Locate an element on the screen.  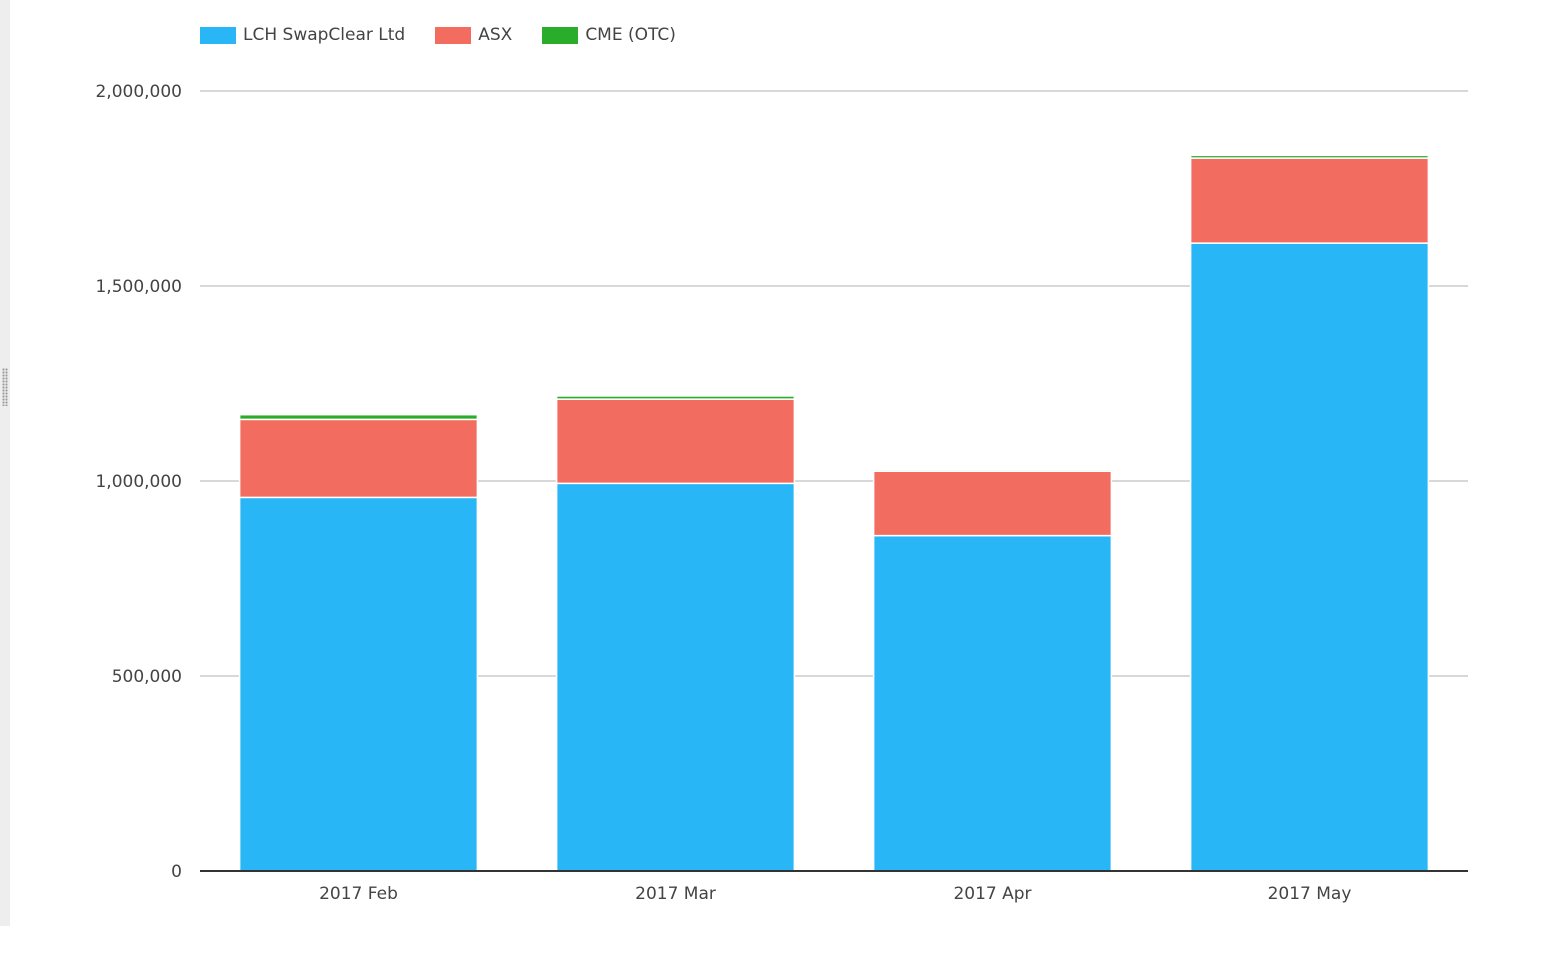
x-tick-label-0: 2017 Feb is located at coordinates (358, 894).